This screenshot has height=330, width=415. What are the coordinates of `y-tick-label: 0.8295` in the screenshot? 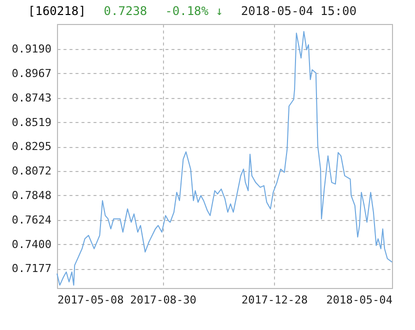 It's located at (32, 147).